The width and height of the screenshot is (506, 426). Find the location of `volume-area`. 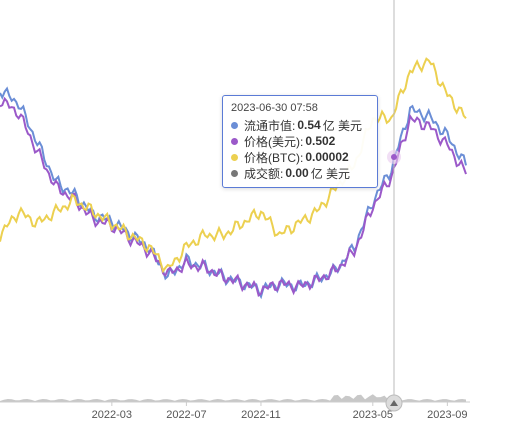

volume-area is located at coordinates (233, 398).